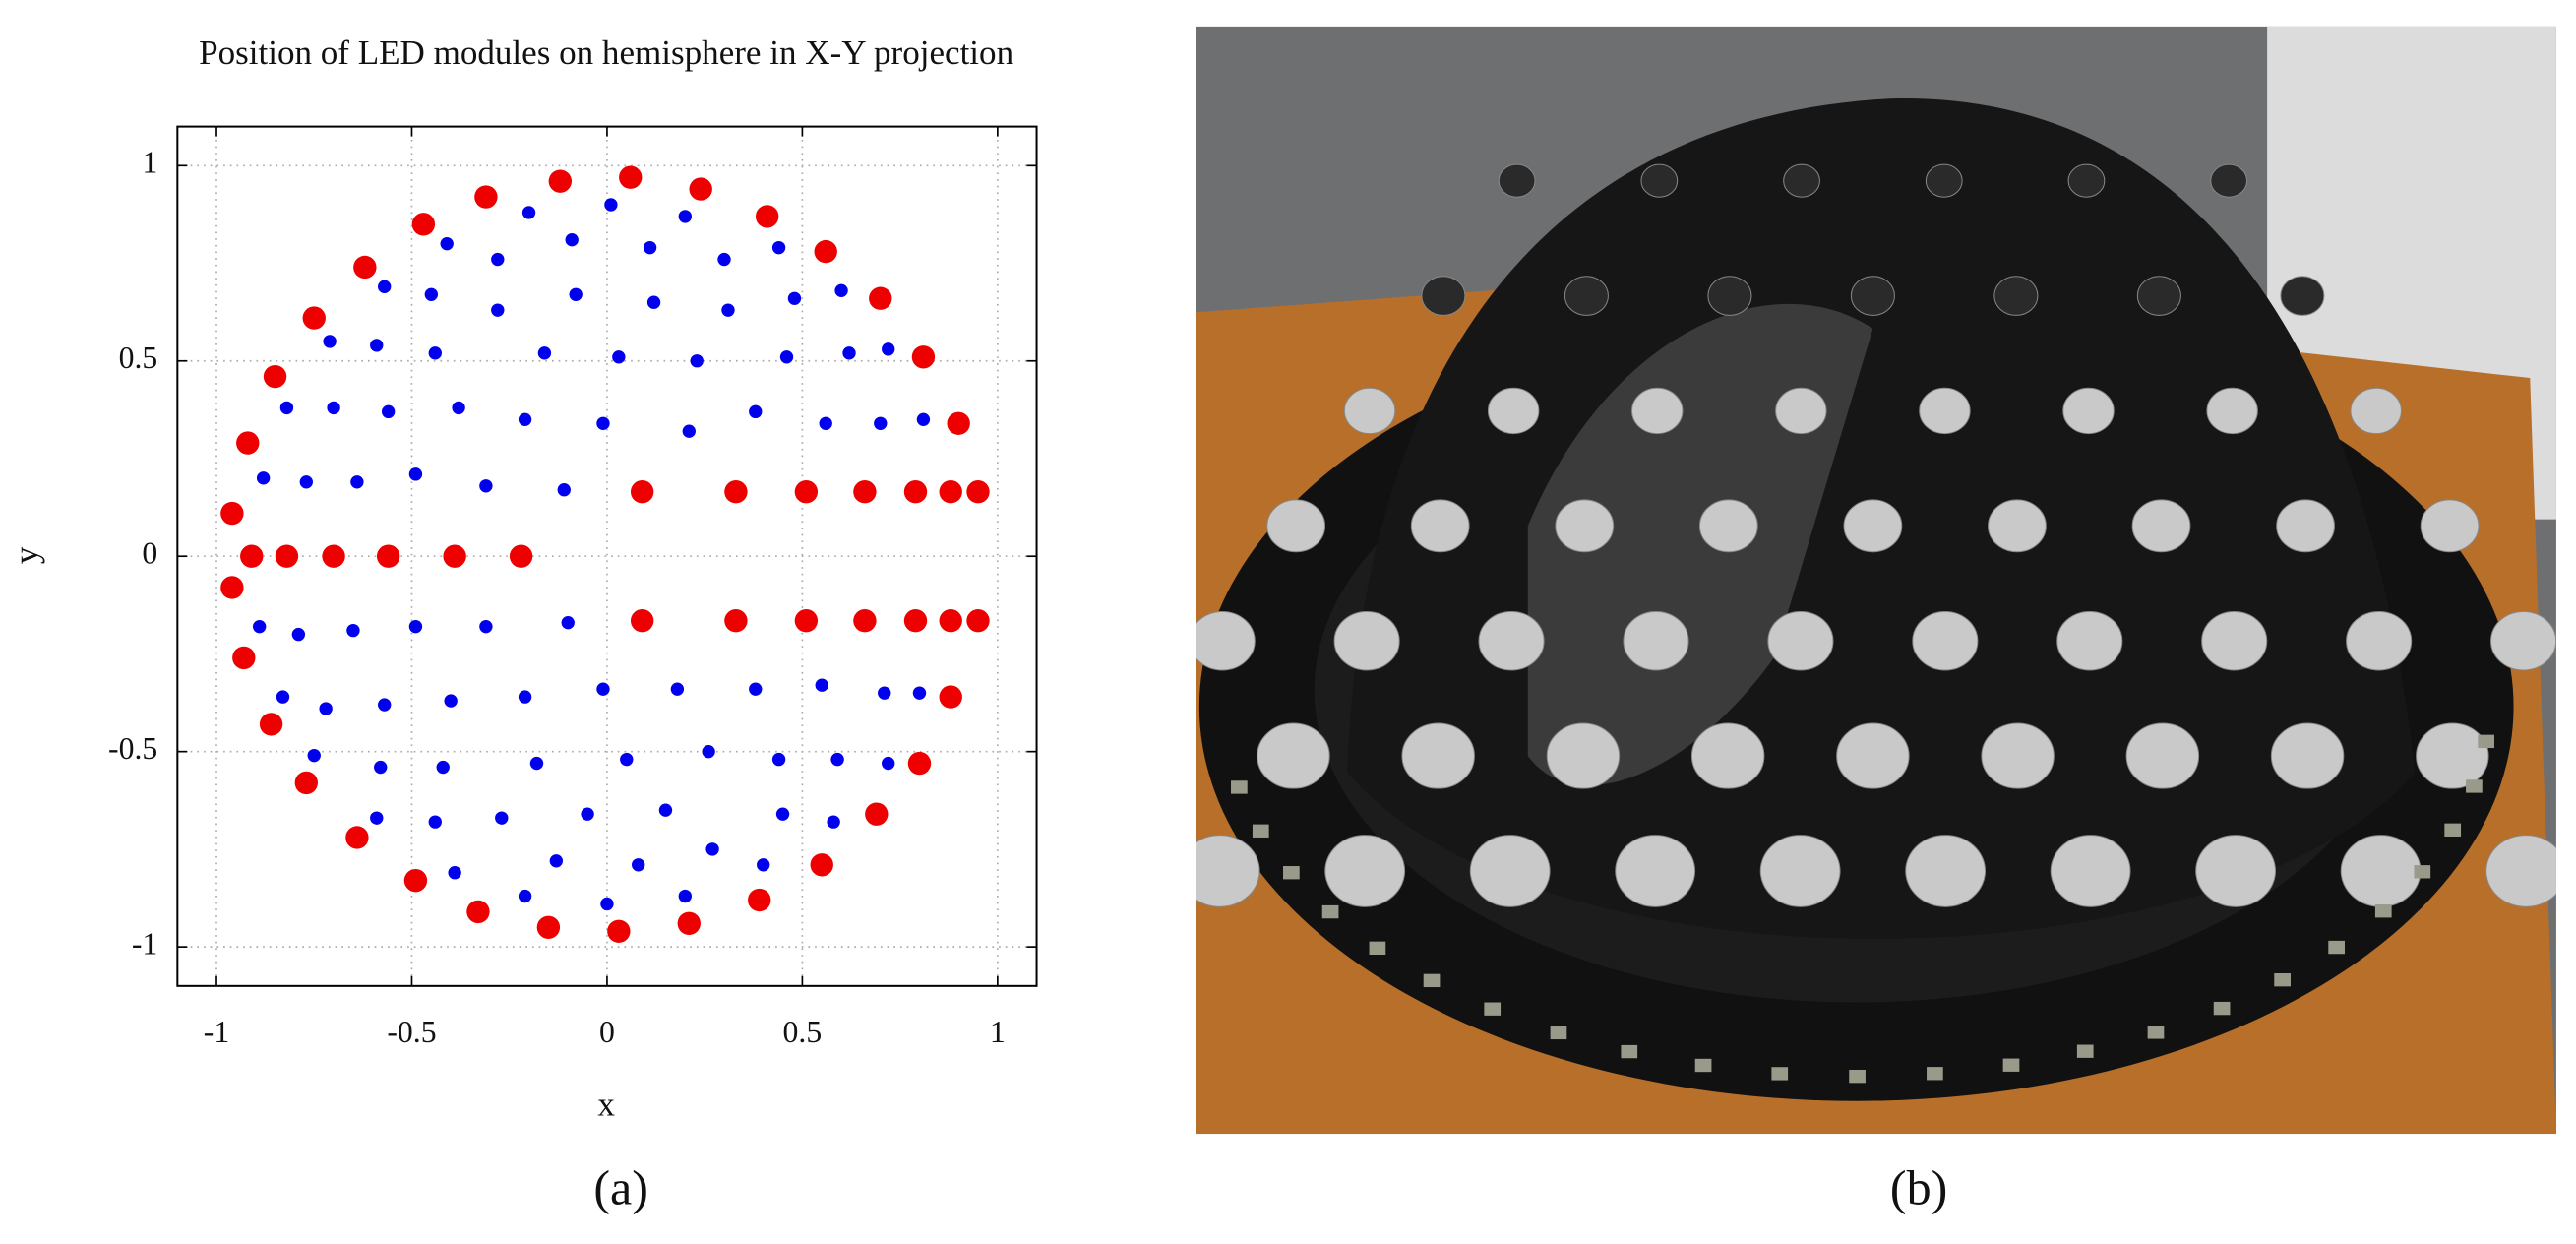 Image resolution: width=2576 pixels, height=1244 pixels. I want to click on y-tick-label: 0, so click(149, 552).